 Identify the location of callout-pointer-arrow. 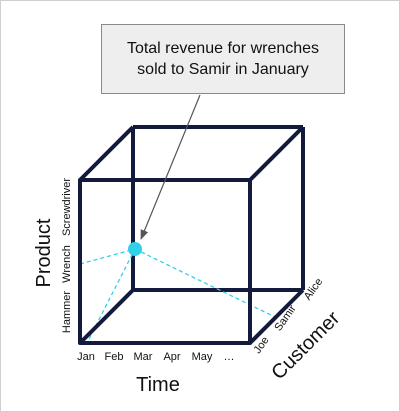
(170, 167).